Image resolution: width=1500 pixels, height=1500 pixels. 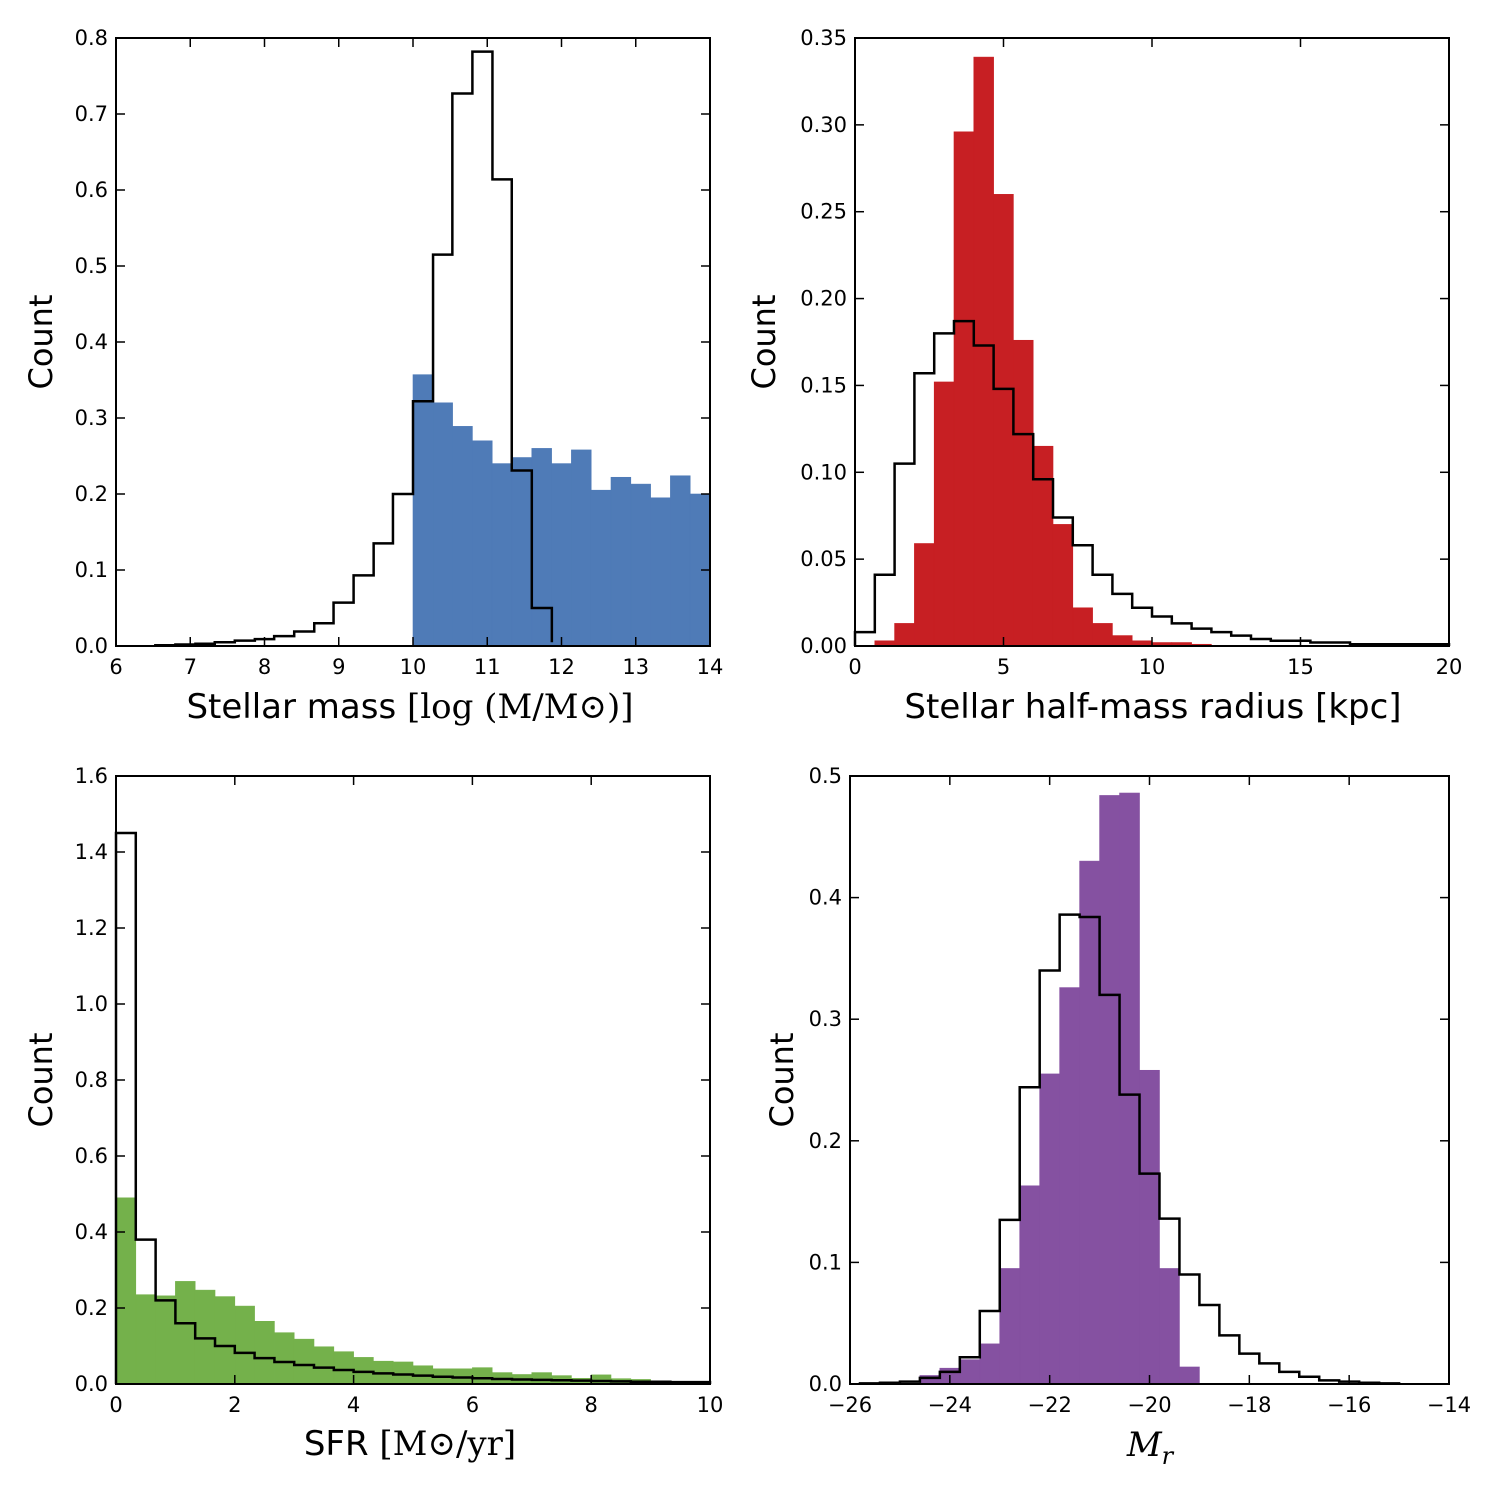 What do you see at coordinates (850, 1405) in the screenshot?
I see `x-tick-label: −26` at bounding box center [850, 1405].